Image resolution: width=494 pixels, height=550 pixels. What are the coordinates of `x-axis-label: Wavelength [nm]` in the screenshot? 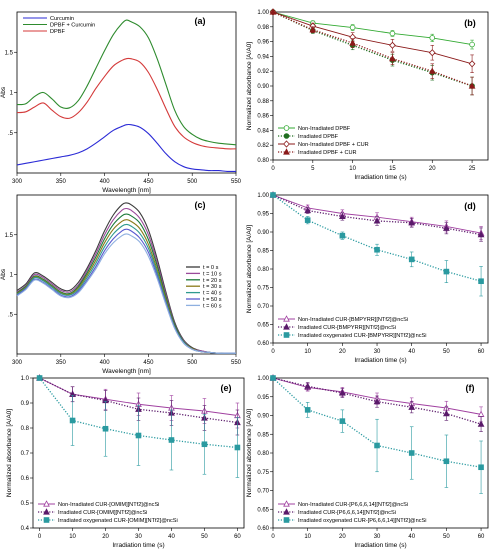 It's located at (126, 371).